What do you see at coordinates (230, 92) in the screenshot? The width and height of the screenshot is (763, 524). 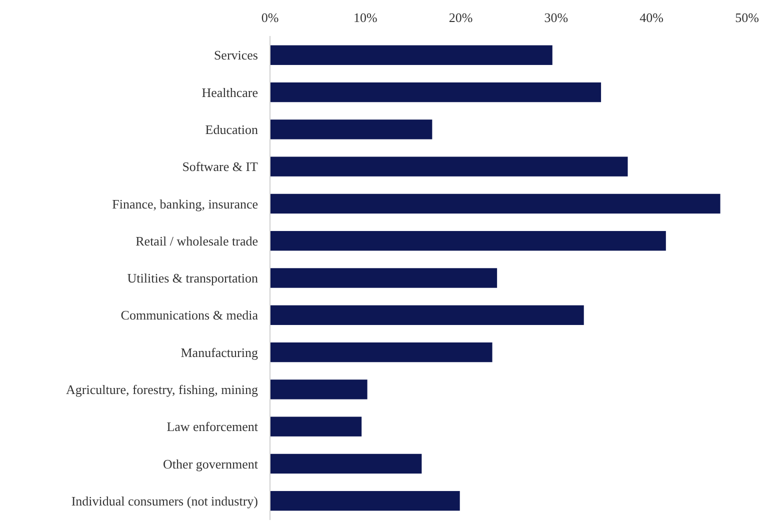 I see `y-tick-label: Healthcare` at bounding box center [230, 92].